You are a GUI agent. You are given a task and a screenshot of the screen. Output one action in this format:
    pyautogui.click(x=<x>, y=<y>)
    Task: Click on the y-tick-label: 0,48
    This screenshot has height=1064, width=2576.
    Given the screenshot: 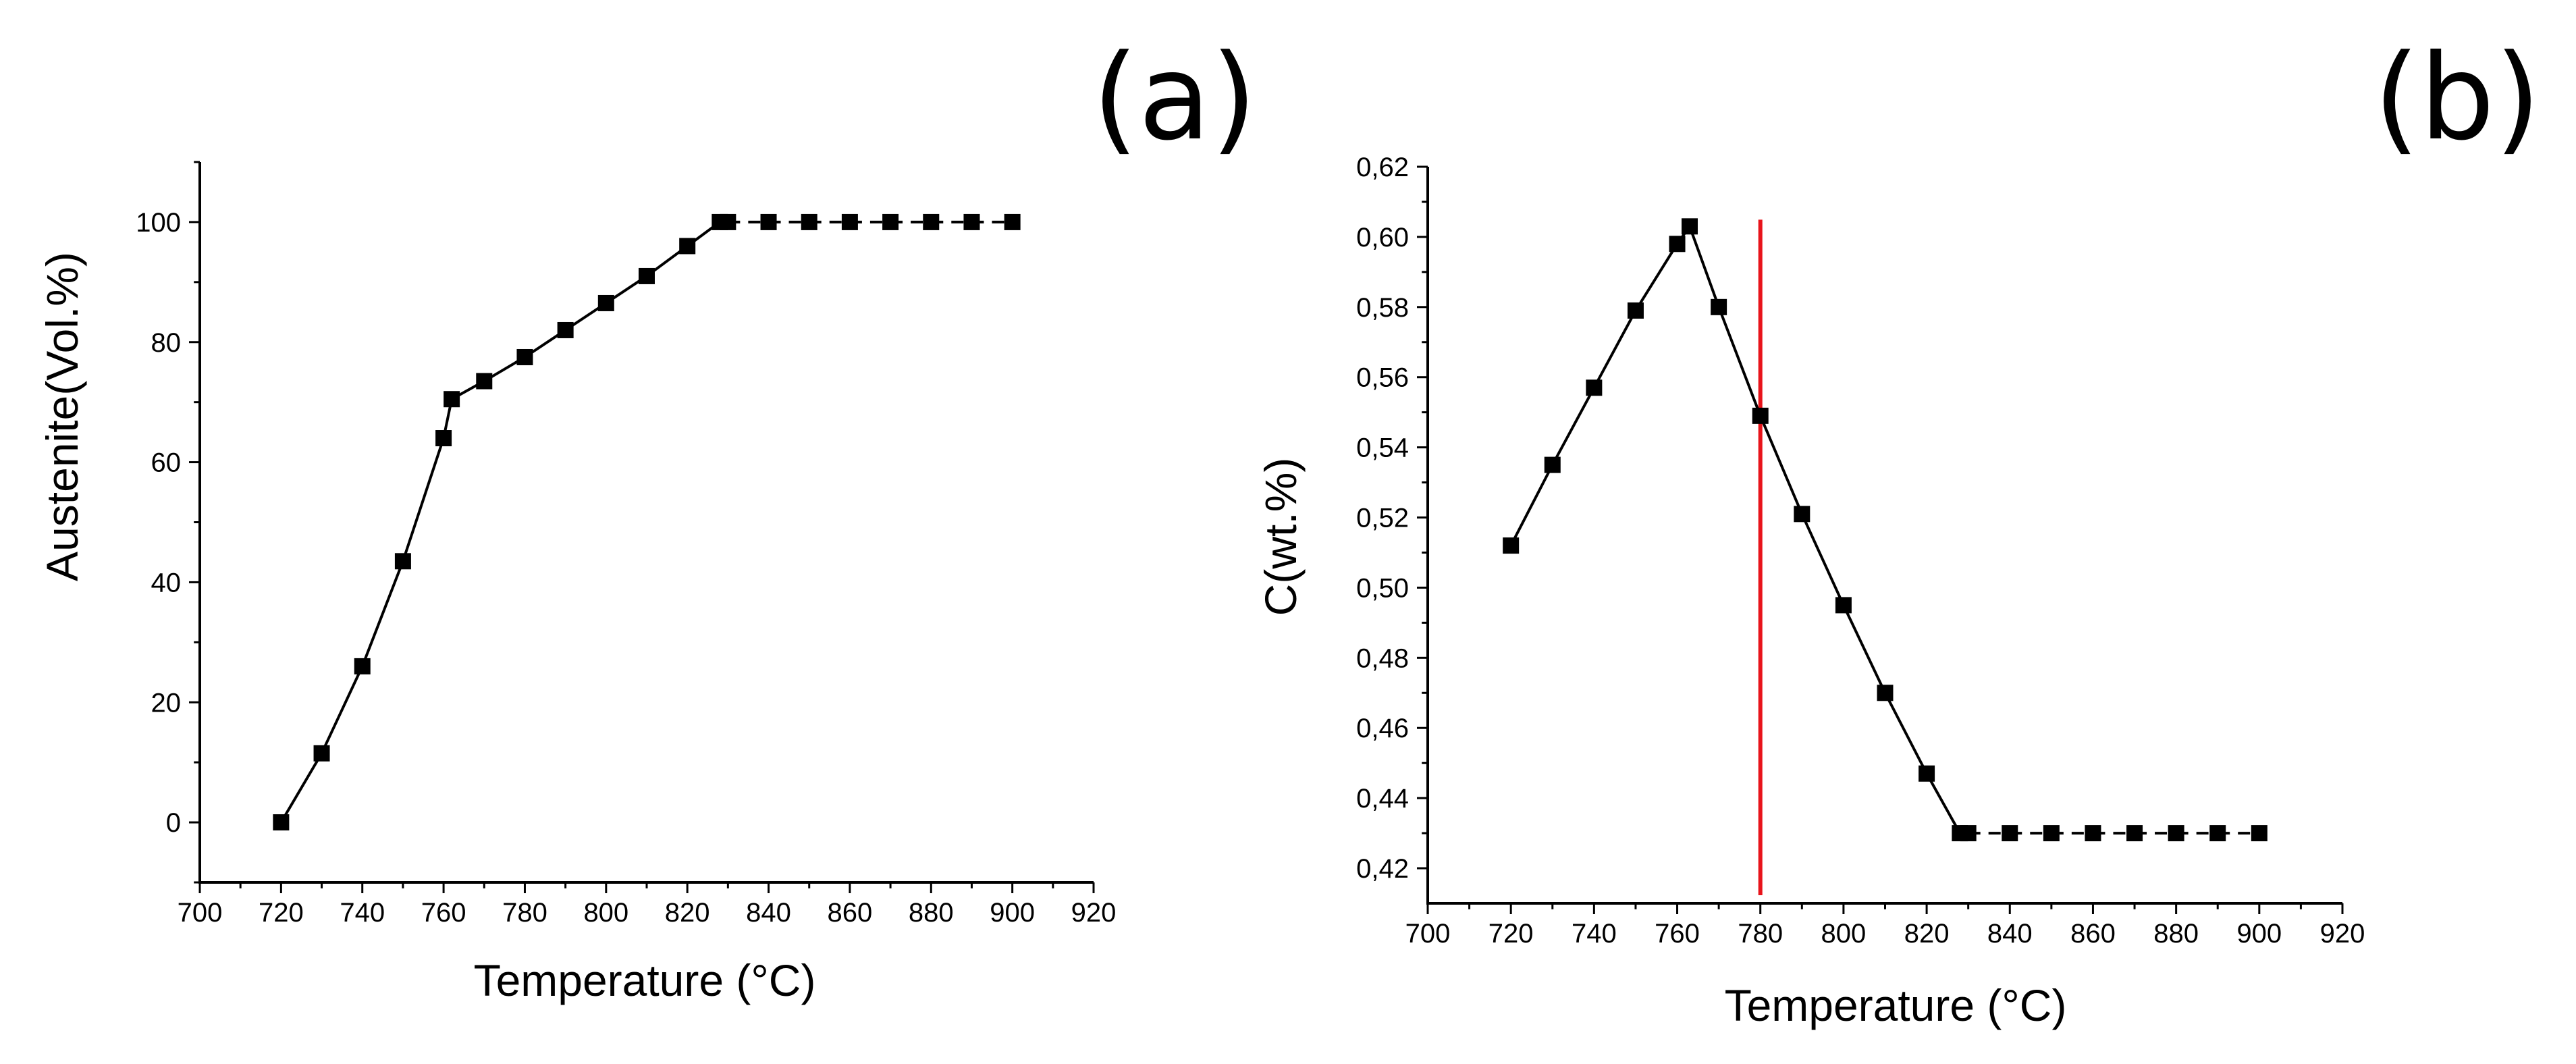 What is the action you would take?
    pyautogui.click(x=1382, y=658)
    